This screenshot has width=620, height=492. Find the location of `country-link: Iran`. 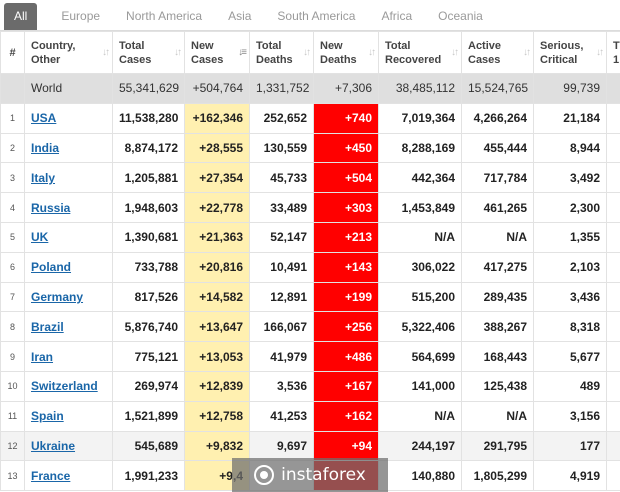

country-link: Iran is located at coordinates (42, 356).